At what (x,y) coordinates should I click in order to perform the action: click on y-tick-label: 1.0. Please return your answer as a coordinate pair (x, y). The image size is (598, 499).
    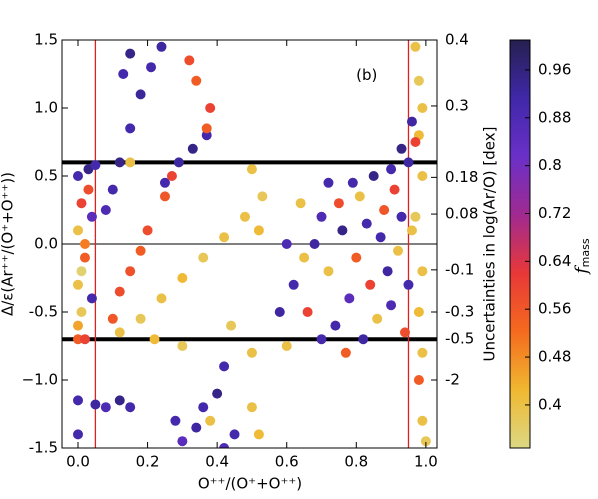
    Looking at the image, I should click on (46, 108).